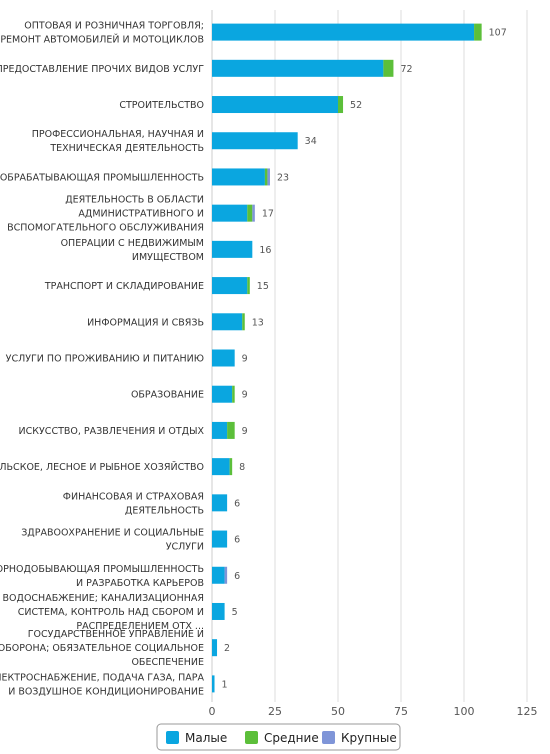  I want to click on data-value-label: 23, so click(283, 177).